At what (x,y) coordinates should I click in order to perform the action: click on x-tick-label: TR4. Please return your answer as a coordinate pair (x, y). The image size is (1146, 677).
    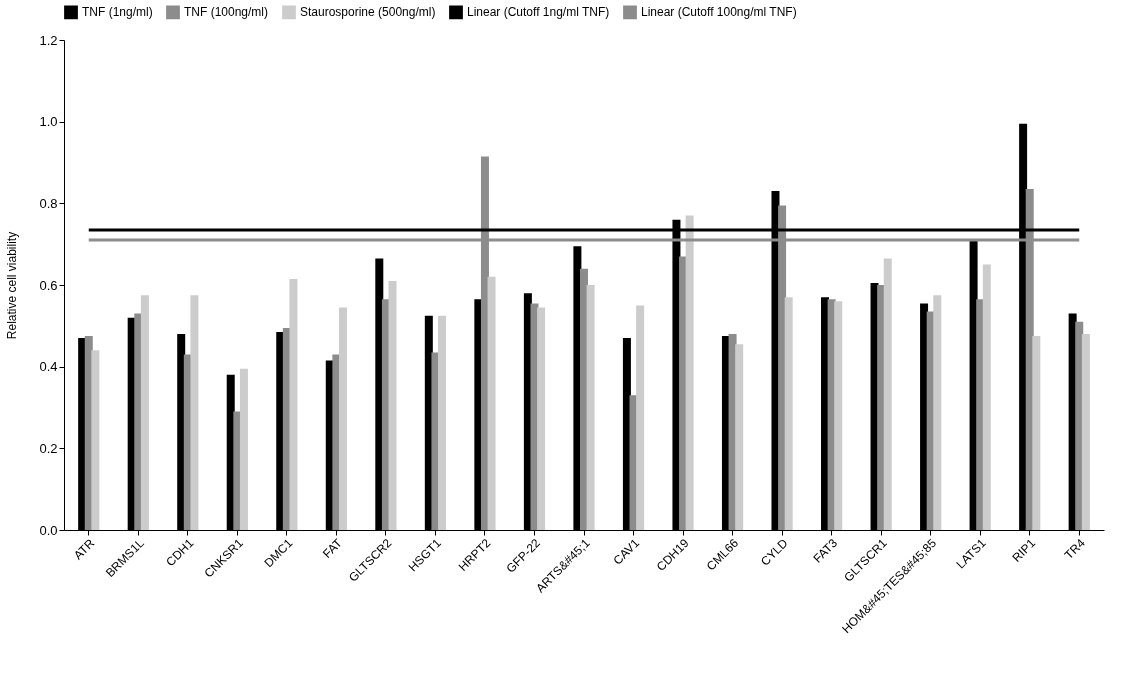
    Looking at the image, I should click on (1074, 549).